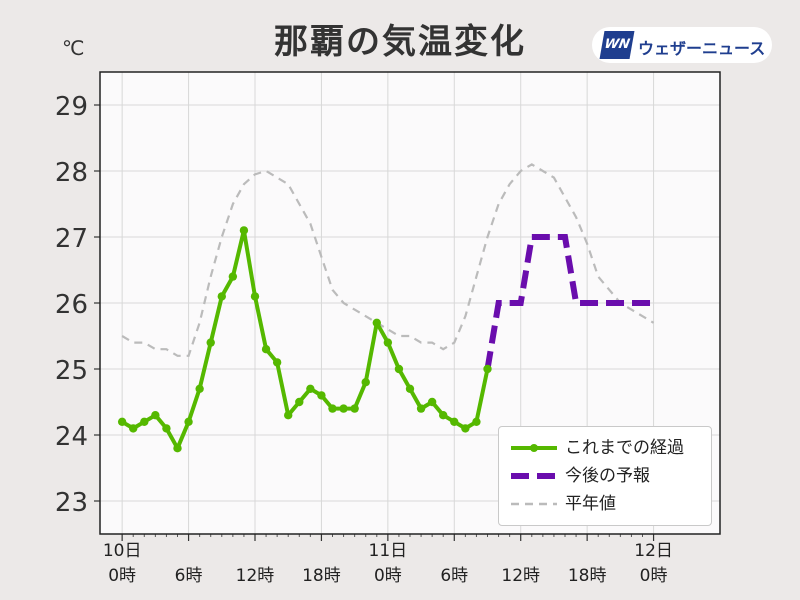 This screenshot has height=600, width=800. Describe the element at coordinates (569, 302) in the screenshot. I see `series-forecast-line` at that location.